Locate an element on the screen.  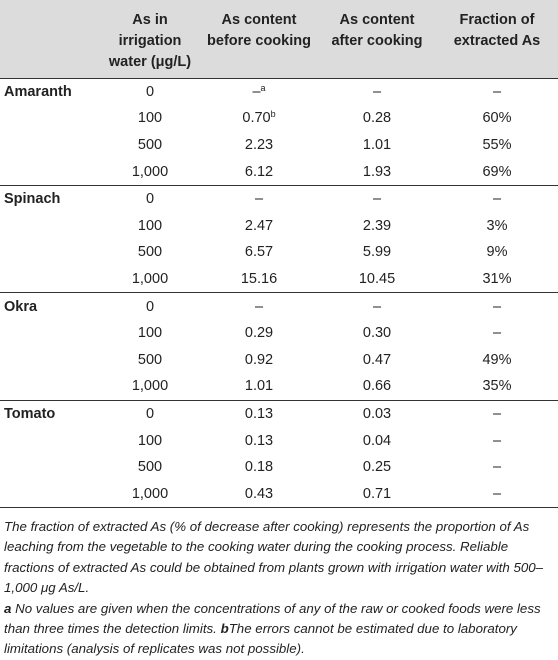
table-row: Okra 0 – – – is located at coordinates (279, 306).